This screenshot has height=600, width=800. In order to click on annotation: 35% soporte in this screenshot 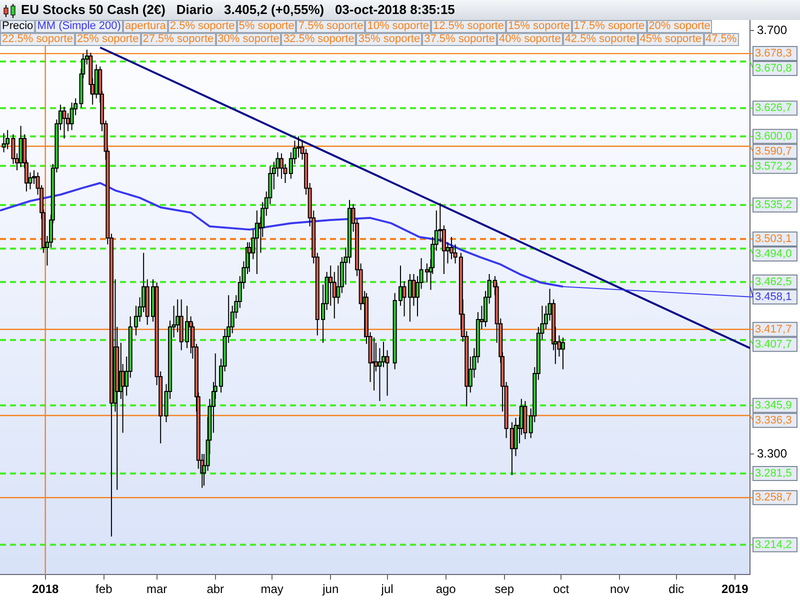, I will do `click(389, 39)`.